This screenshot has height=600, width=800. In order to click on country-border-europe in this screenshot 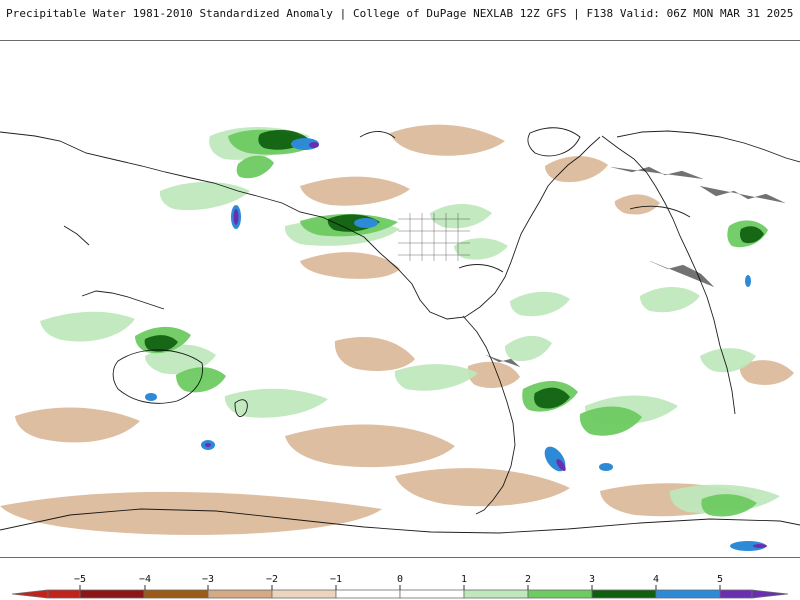, I will do `click(657, 173)`.